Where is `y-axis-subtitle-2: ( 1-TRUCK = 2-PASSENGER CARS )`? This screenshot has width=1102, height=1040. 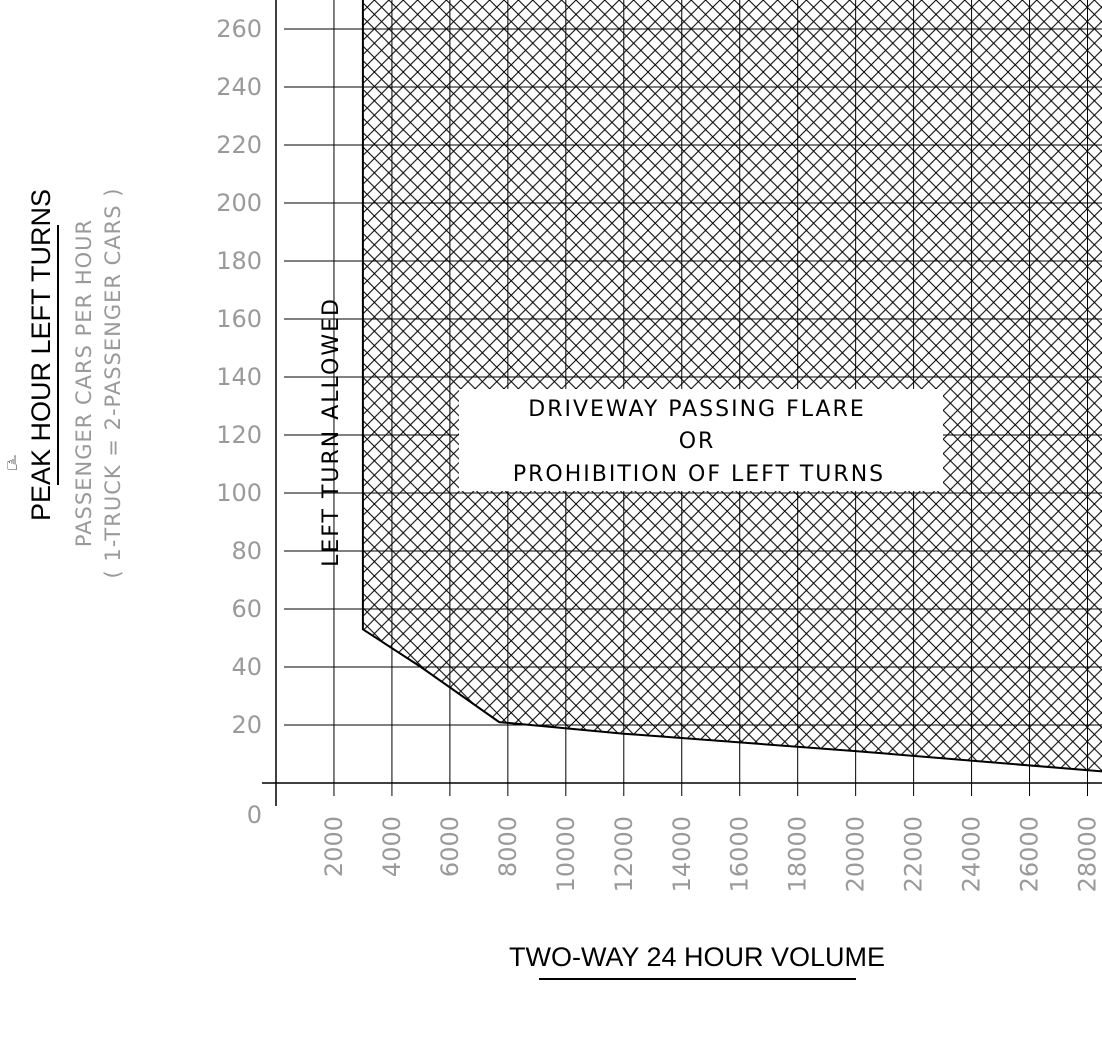
y-axis-subtitle-2: ( 1-TRUCK = 2-PASSENGER CARS ) is located at coordinates (113, 383).